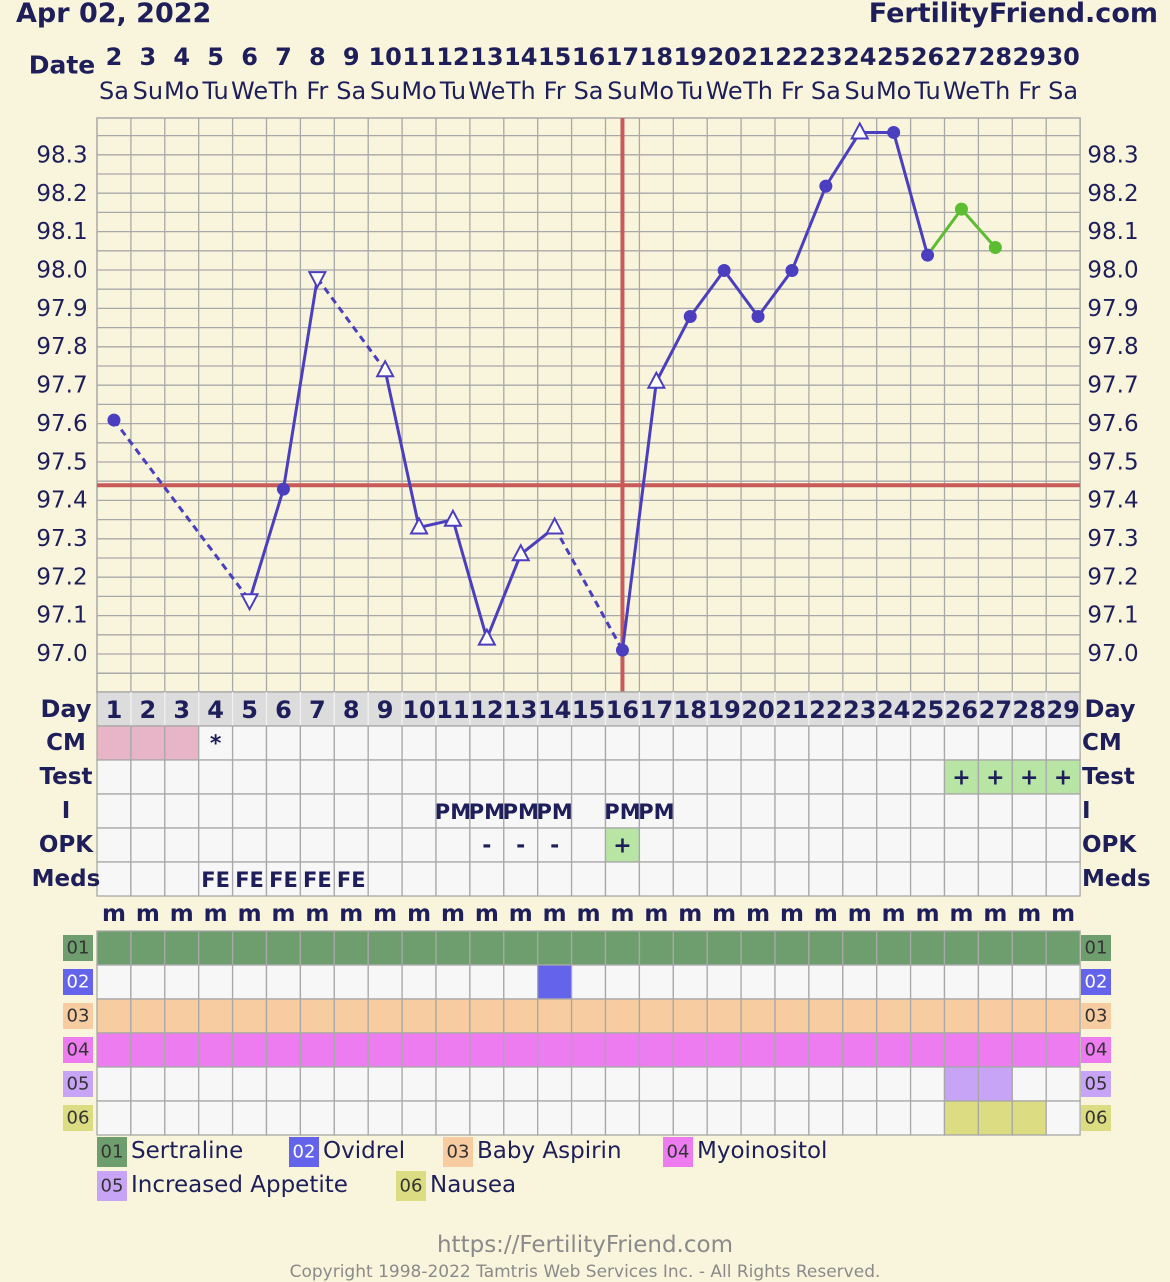 The image size is (1170, 1282). What do you see at coordinates (66, 845) in the screenshot?
I see `opk-row-label: OPK` at bounding box center [66, 845].